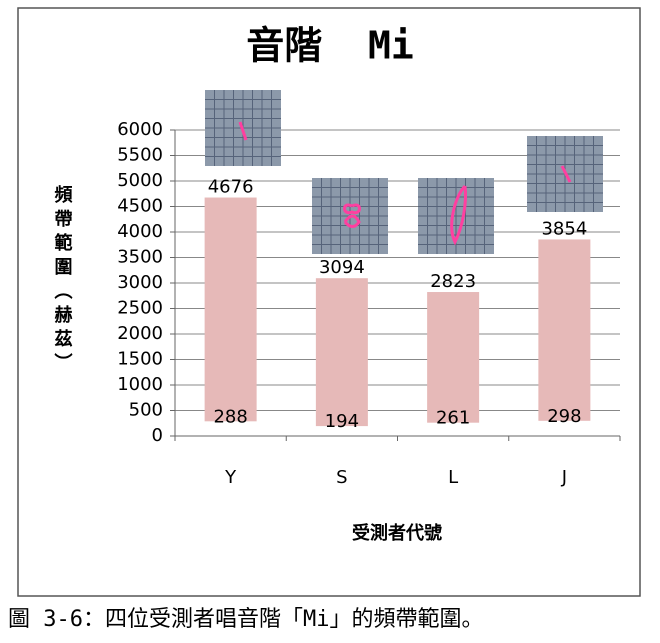  Describe the element at coordinates (140, 206) in the screenshot. I see `y-tick-label: 4500` at that location.